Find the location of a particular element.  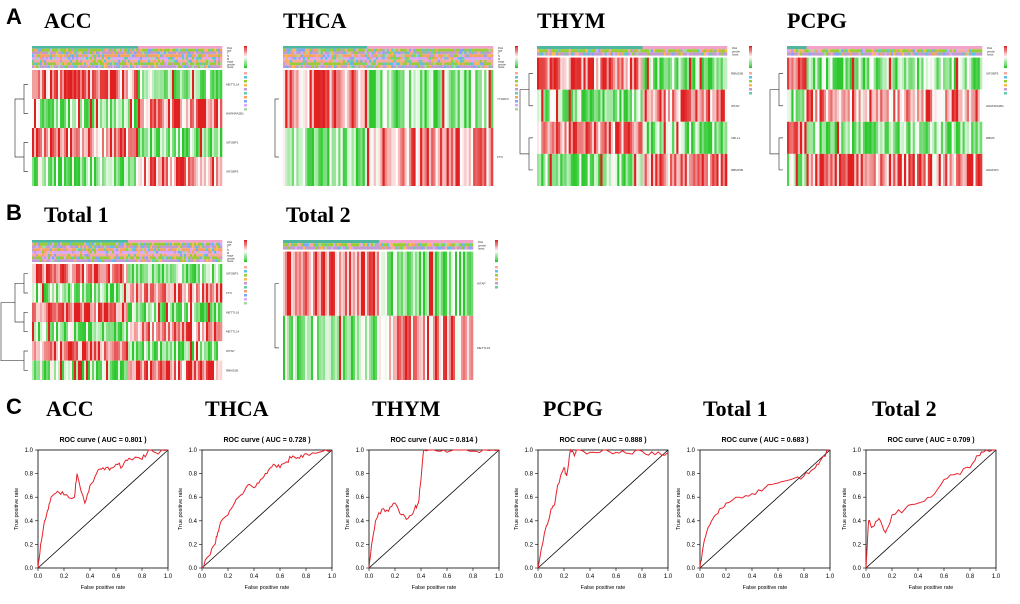

gene-label: METTL14 is located at coordinates (233, 332).